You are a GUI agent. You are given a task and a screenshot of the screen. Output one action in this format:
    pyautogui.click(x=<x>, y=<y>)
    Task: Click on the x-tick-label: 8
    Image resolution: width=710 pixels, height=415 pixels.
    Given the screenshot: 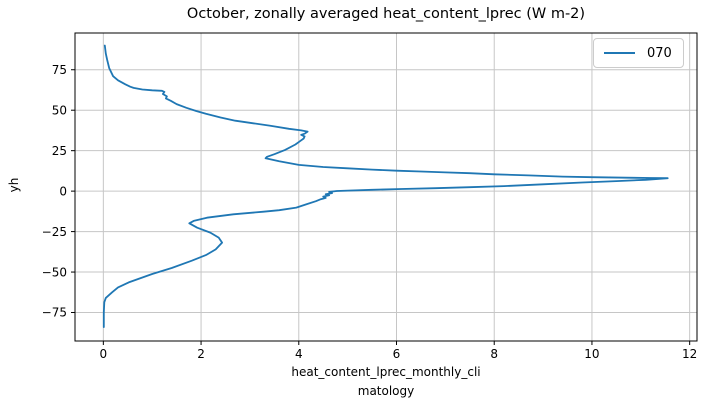 What is the action you would take?
    pyautogui.click(x=494, y=354)
    